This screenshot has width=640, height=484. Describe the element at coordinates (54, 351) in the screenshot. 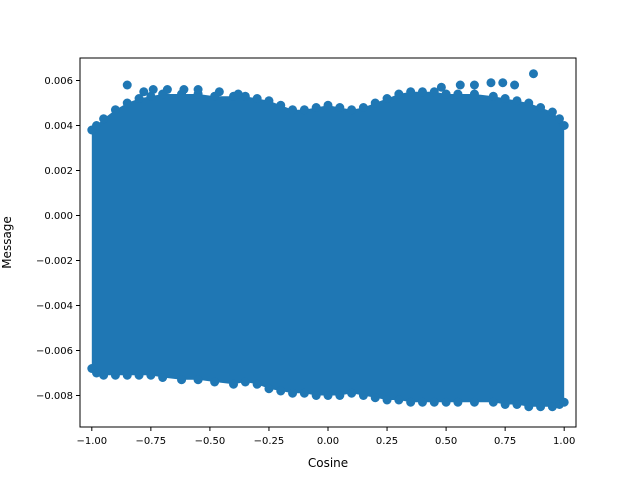

I see `y-tick-label: −0.006` at that location.